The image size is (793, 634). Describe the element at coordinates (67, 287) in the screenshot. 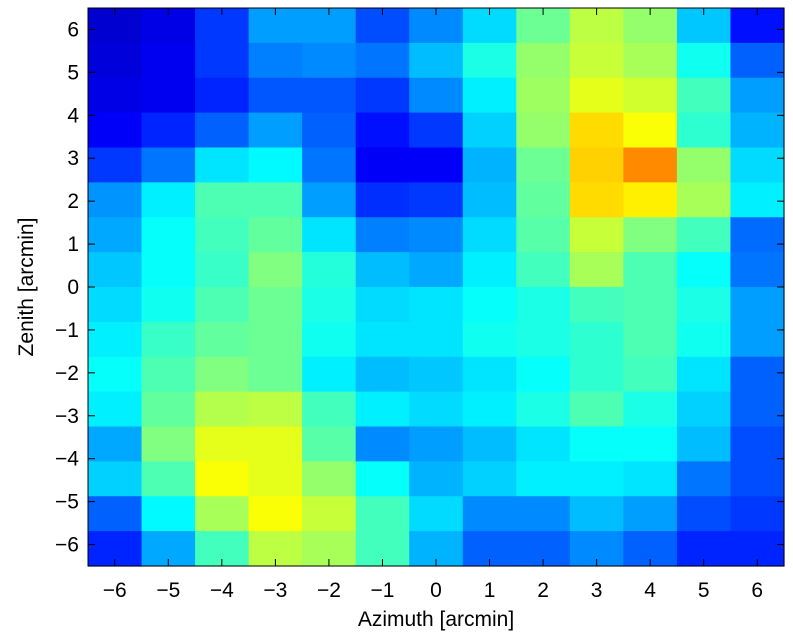

I see `y-tick-labels: 6 5 4 3 2 1 0 −1 −2 −3 −4 −5 −6` at that location.